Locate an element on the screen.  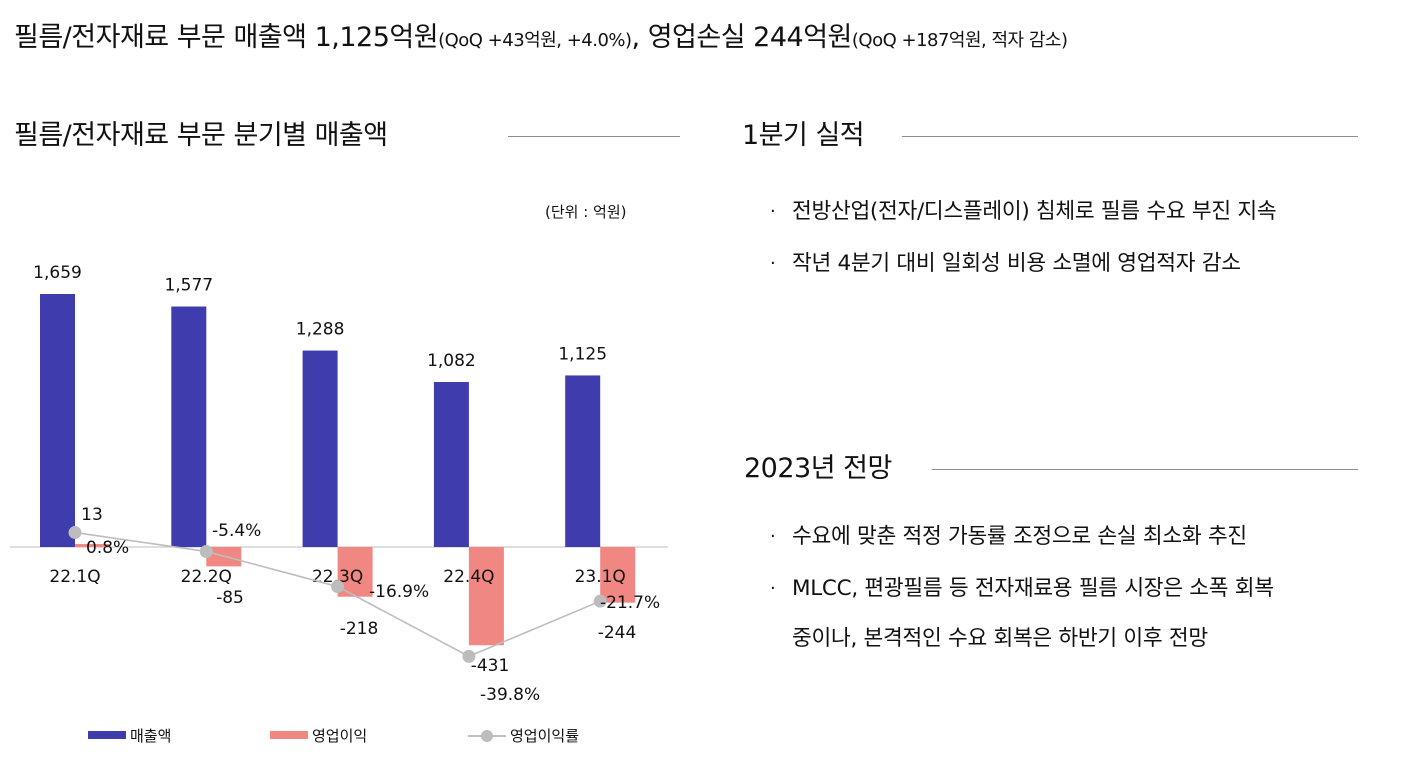
legend-label-operating-margin: 영업이익률 is located at coordinates (545, 735).